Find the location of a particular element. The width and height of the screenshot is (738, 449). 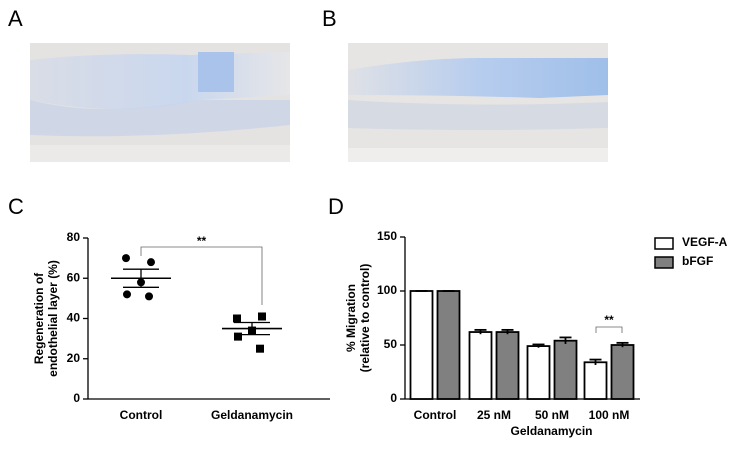

y-tick-label: 50 is located at coordinates (391, 344).